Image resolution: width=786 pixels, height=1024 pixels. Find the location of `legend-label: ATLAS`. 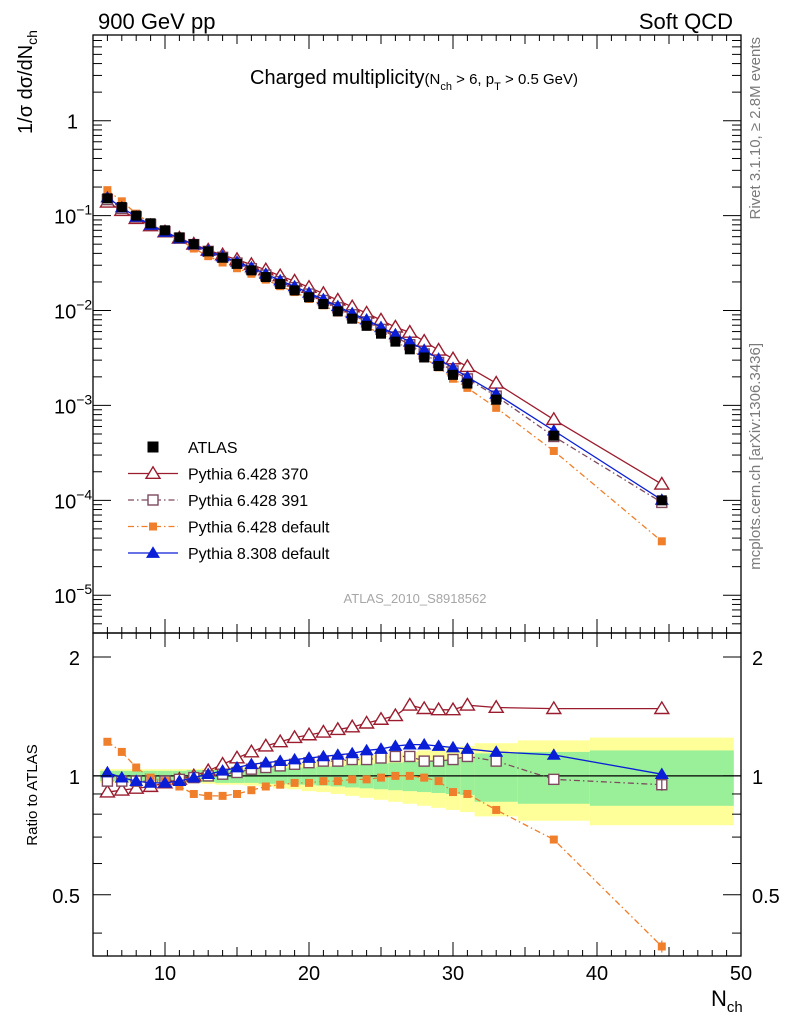

legend-label: ATLAS is located at coordinates (213, 448).